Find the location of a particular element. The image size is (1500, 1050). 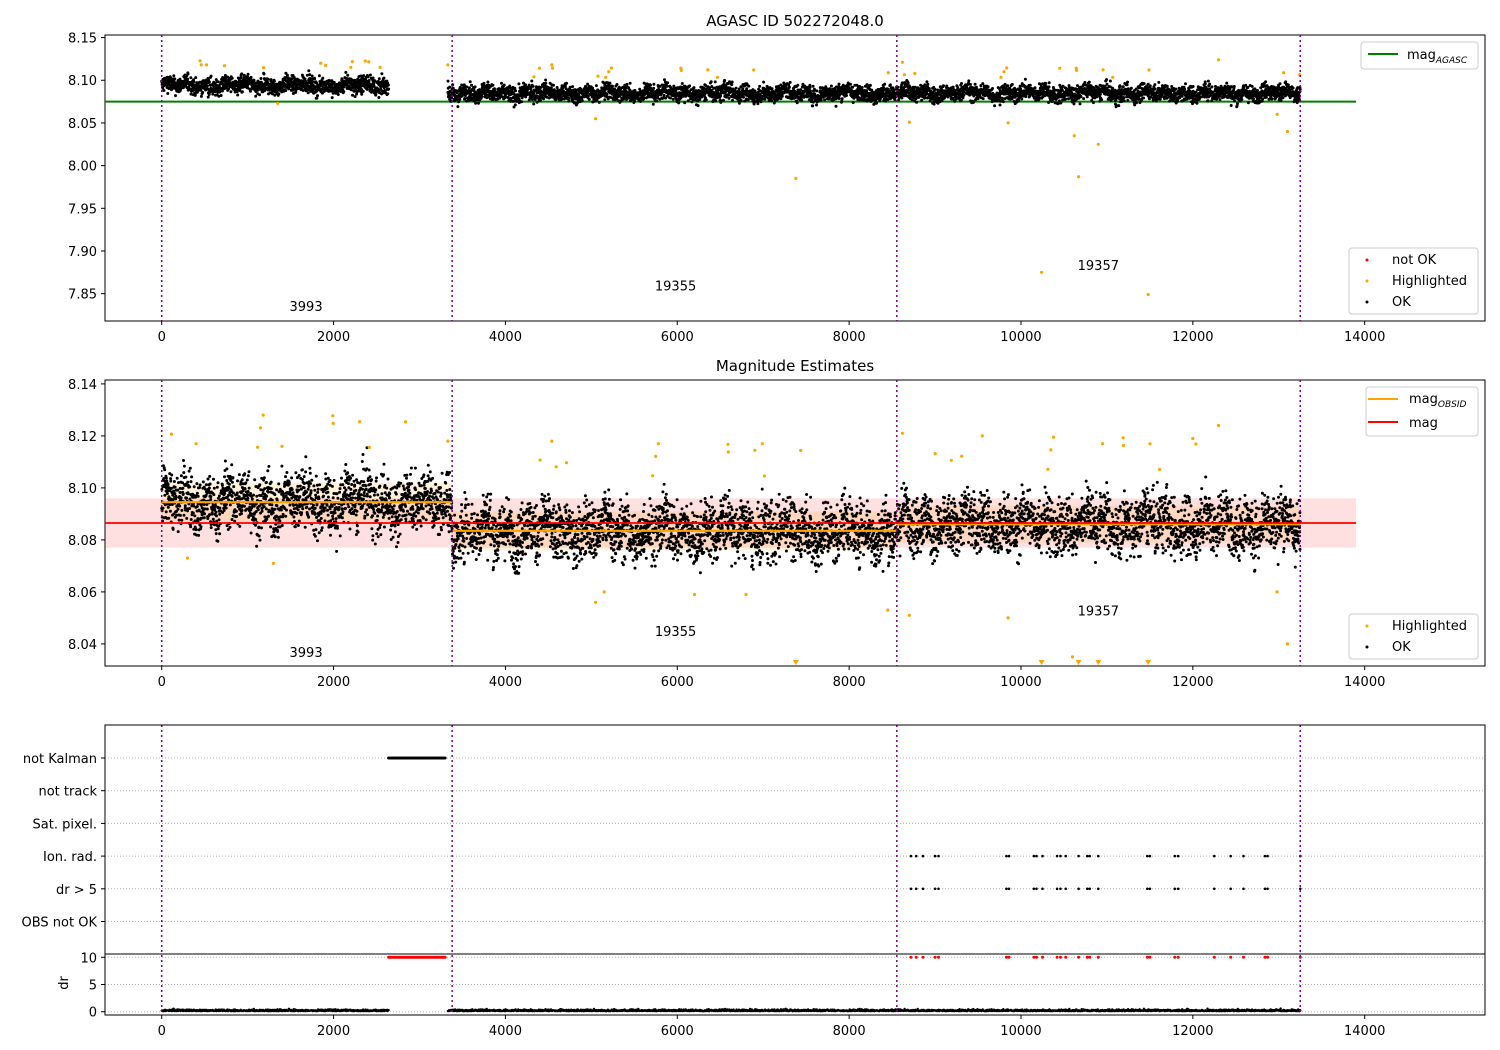

agasc-ytick-label: 7.95 is located at coordinates (82, 209).